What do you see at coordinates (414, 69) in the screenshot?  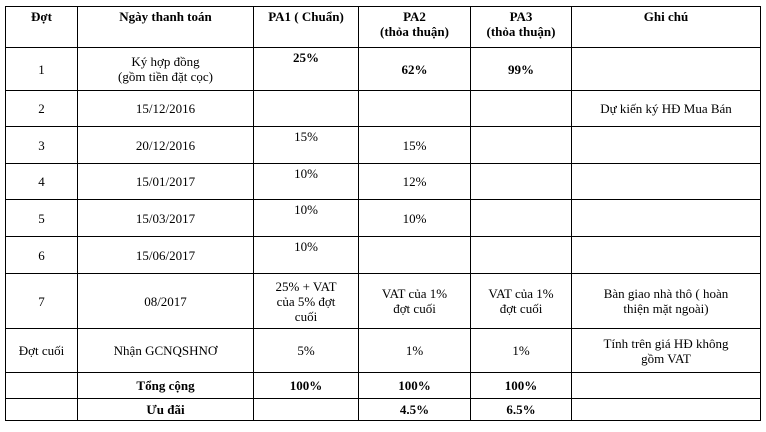 I see `cell-pa2: 62%` at bounding box center [414, 69].